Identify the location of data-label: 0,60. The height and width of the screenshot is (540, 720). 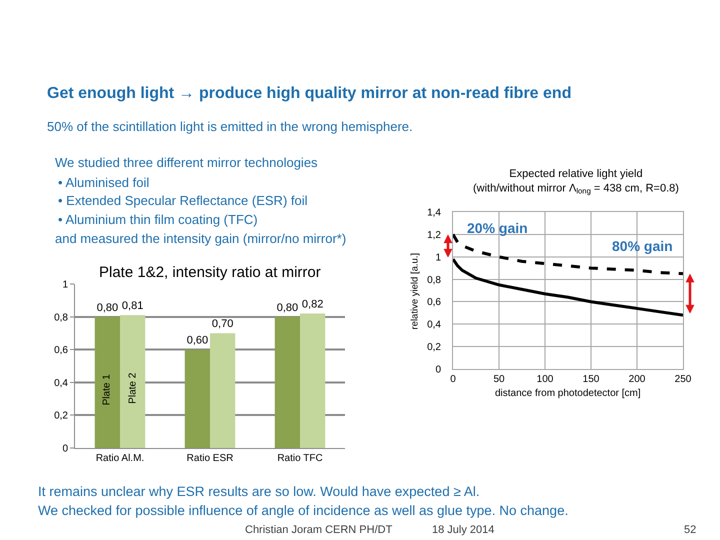
(197, 340).